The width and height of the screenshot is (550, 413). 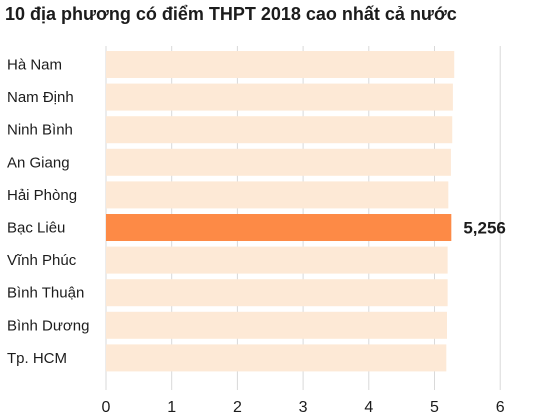 What do you see at coordinates (40, 130) in the screenshot?
I see `category-label: Ninh Bình` at bounding box center [40, 130].